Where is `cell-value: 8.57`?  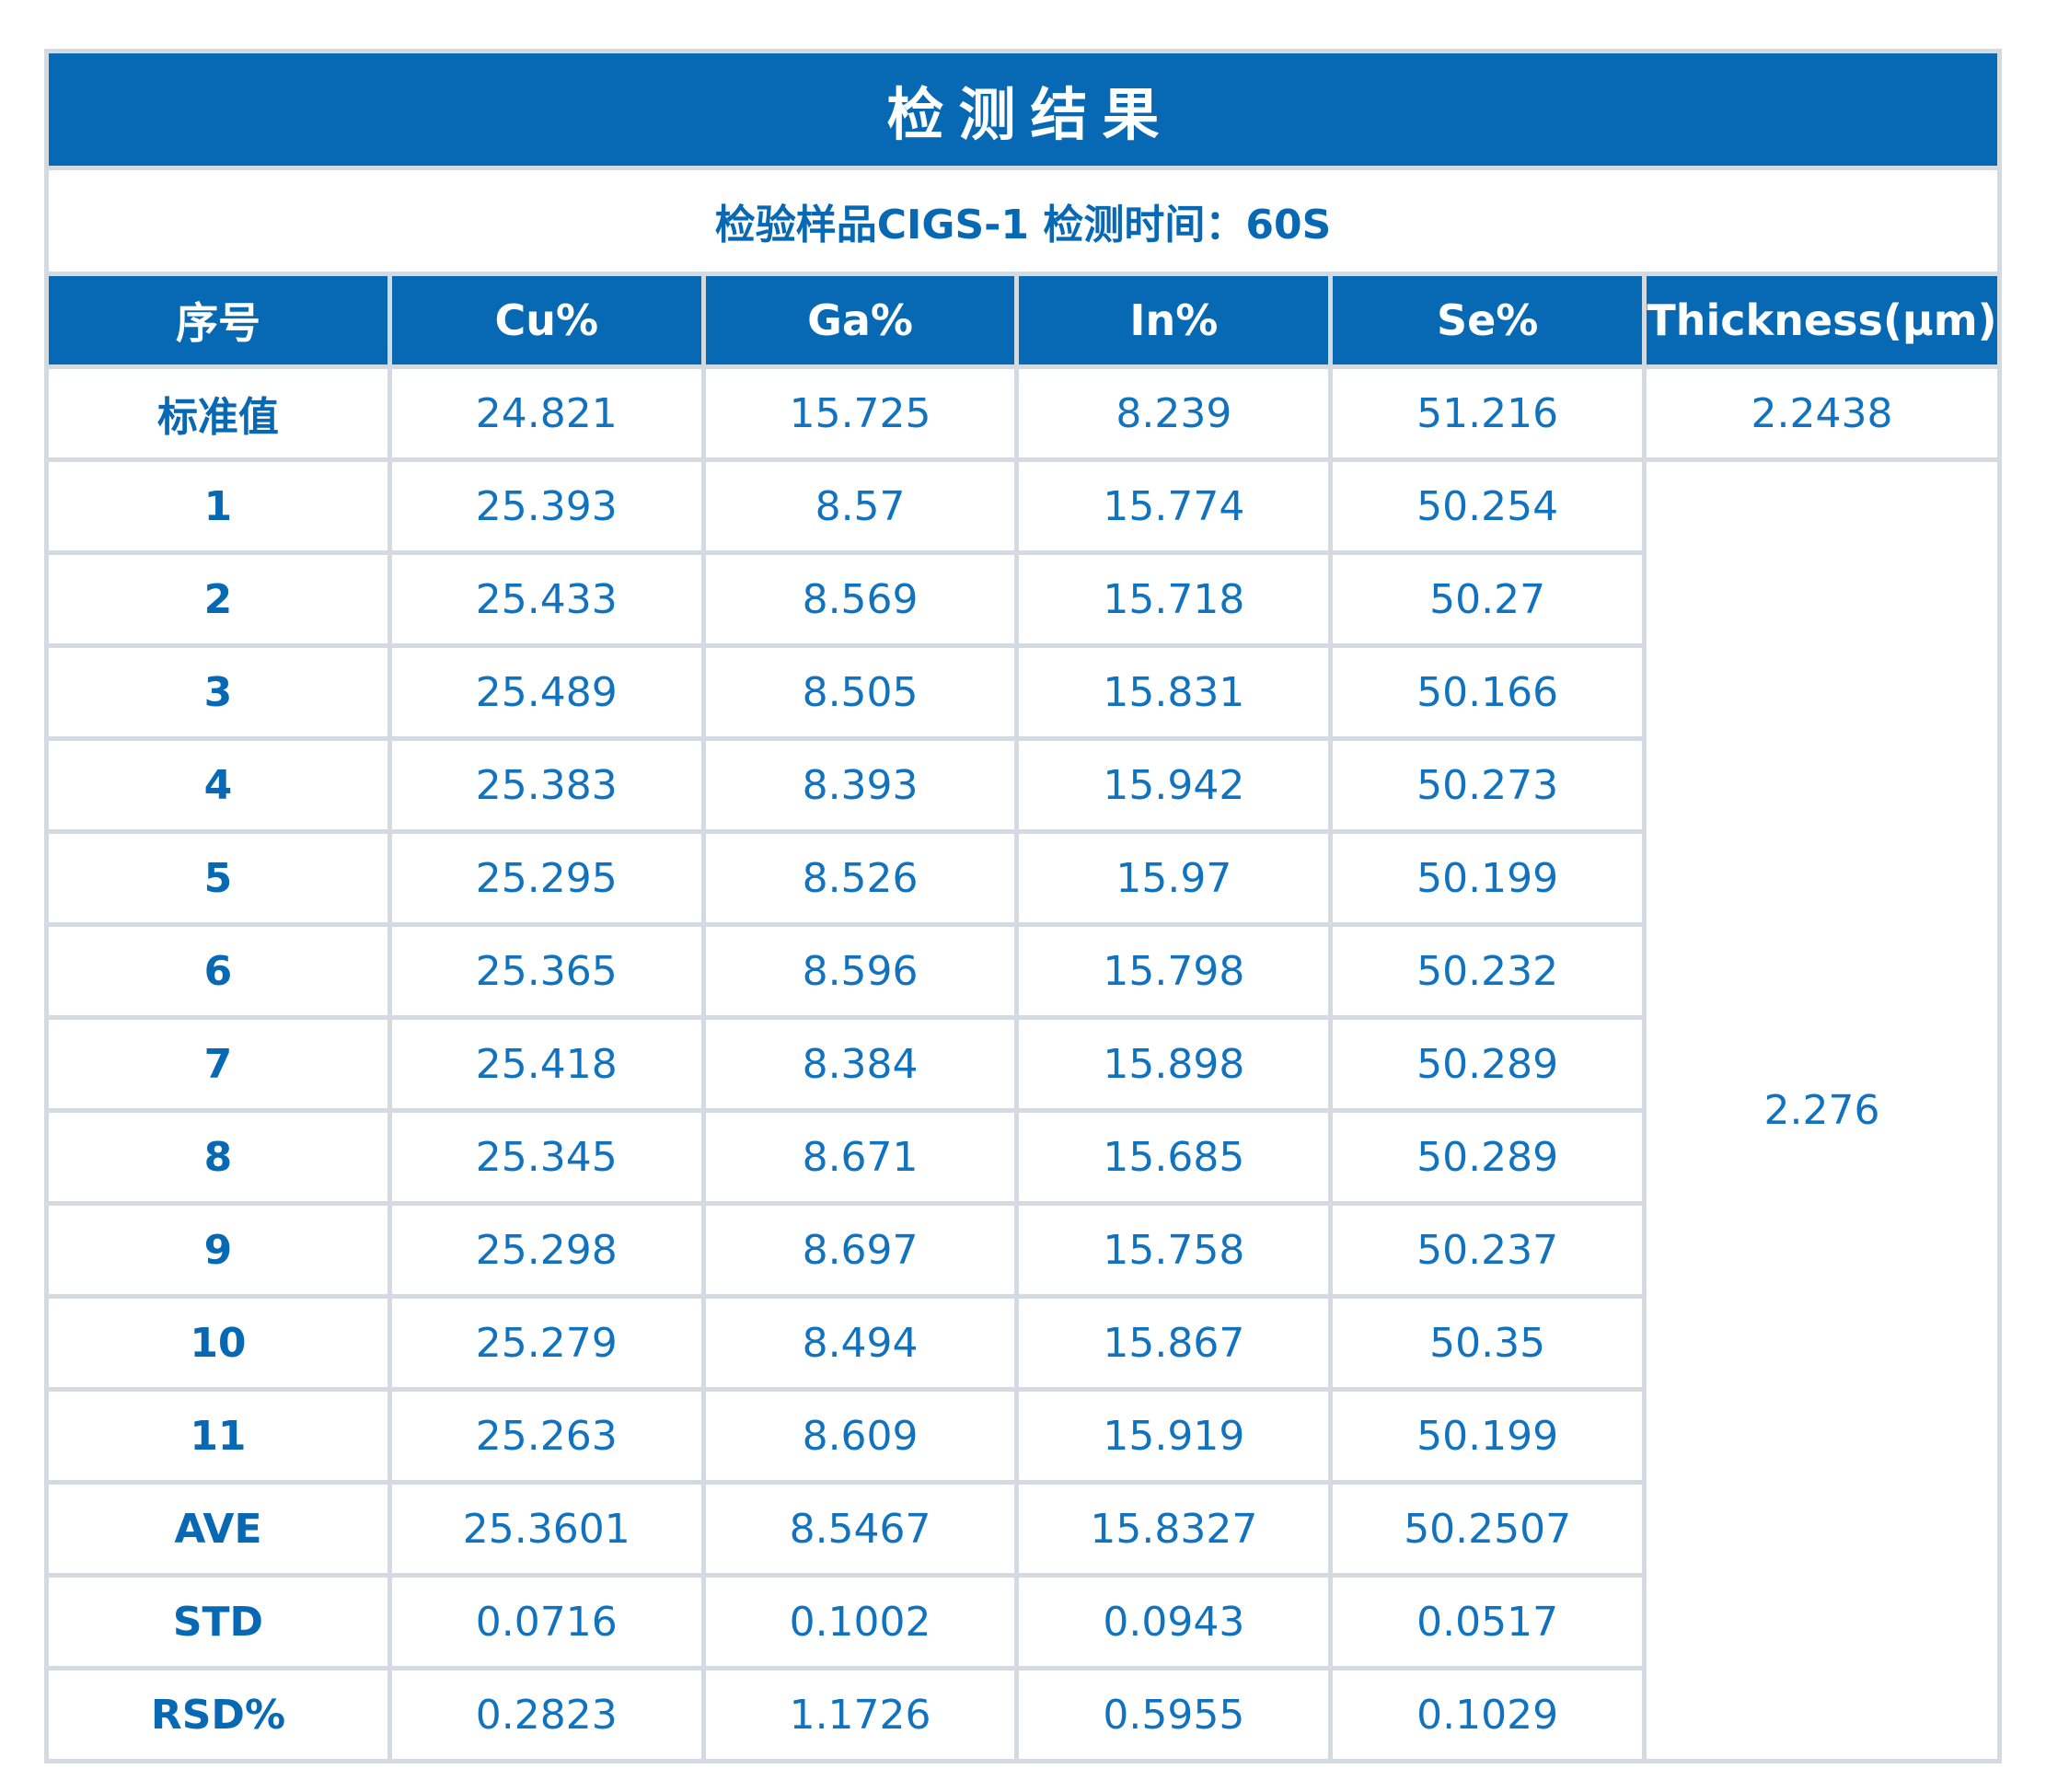
cell-value: 8.57 is located at coordinates (860, 506).